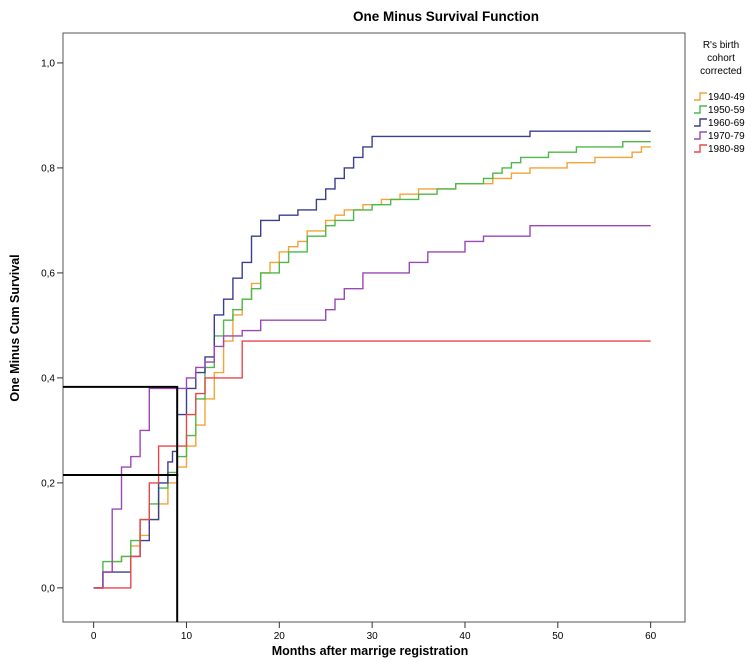  Describe the element at coordinates (726, 110) in the screenshot. I see `legend-label: 1950-59` at that location.